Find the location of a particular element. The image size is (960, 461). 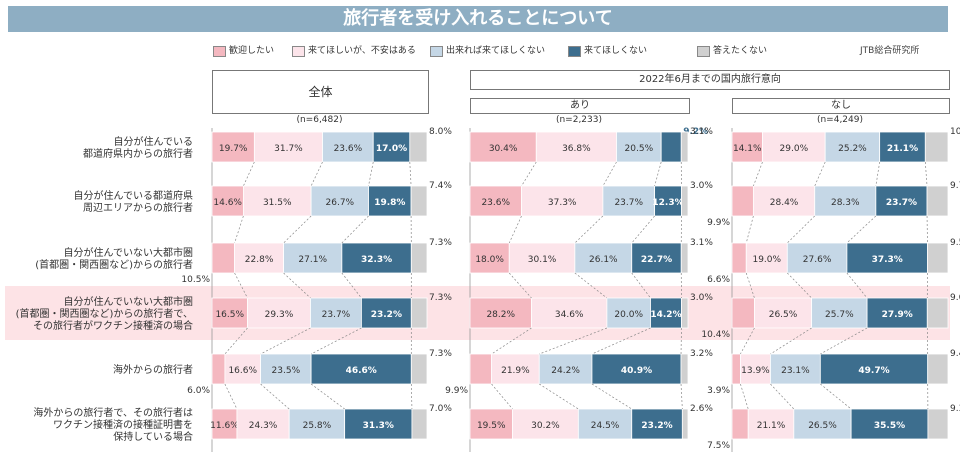

data-label: 27.9% is located at coordinates (897, 315).